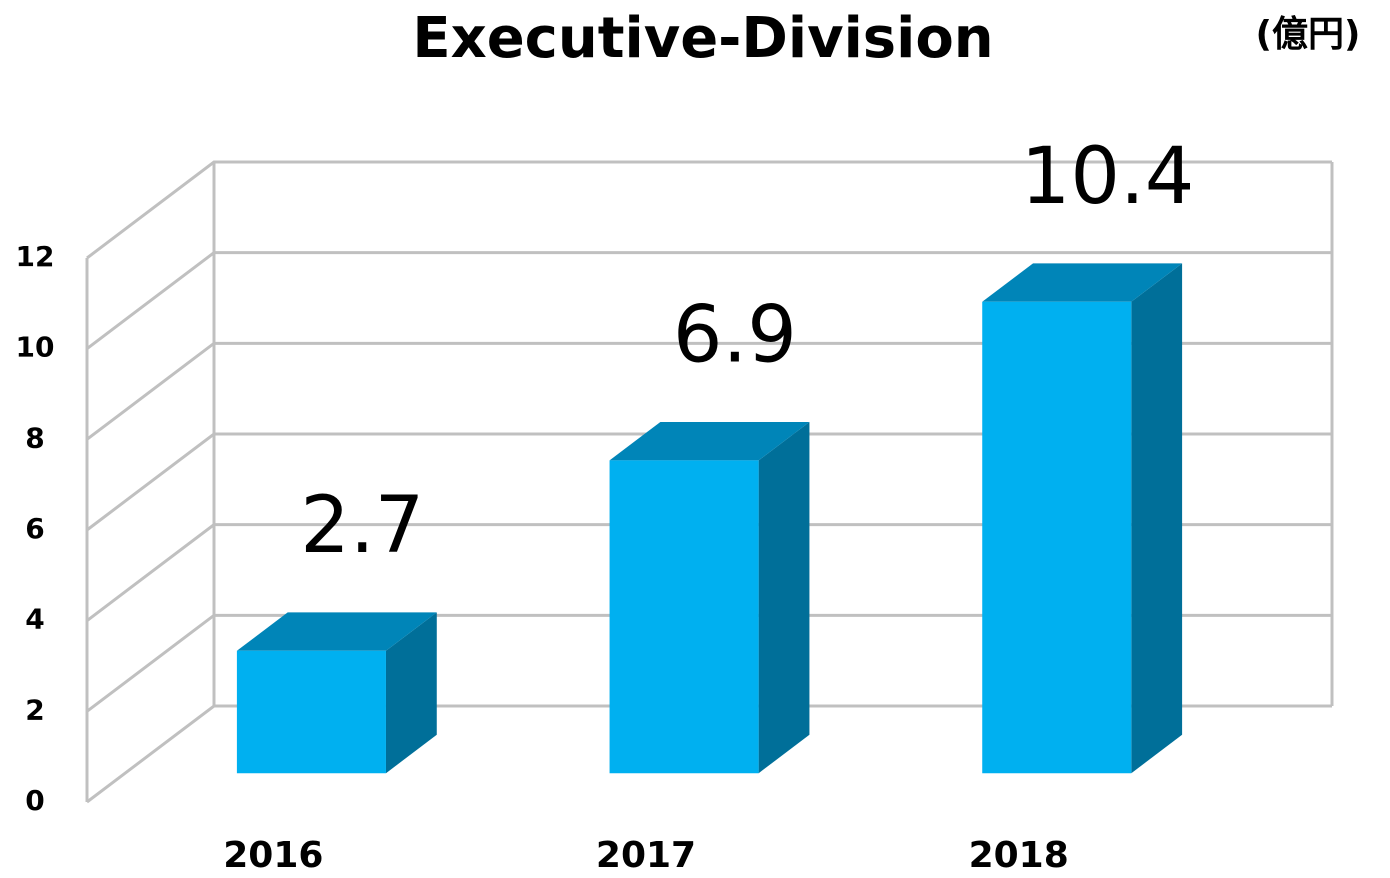 The height and width of the screenshot is (878, 1390). Describe the element at coordinates (646, 855) in the screenshot. I see `x-tick-label: 2017` at that location.